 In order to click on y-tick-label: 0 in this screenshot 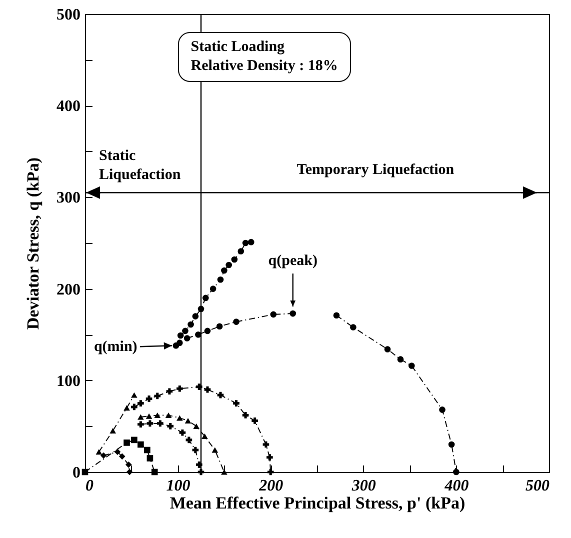, I will do `click(76, 473)`.